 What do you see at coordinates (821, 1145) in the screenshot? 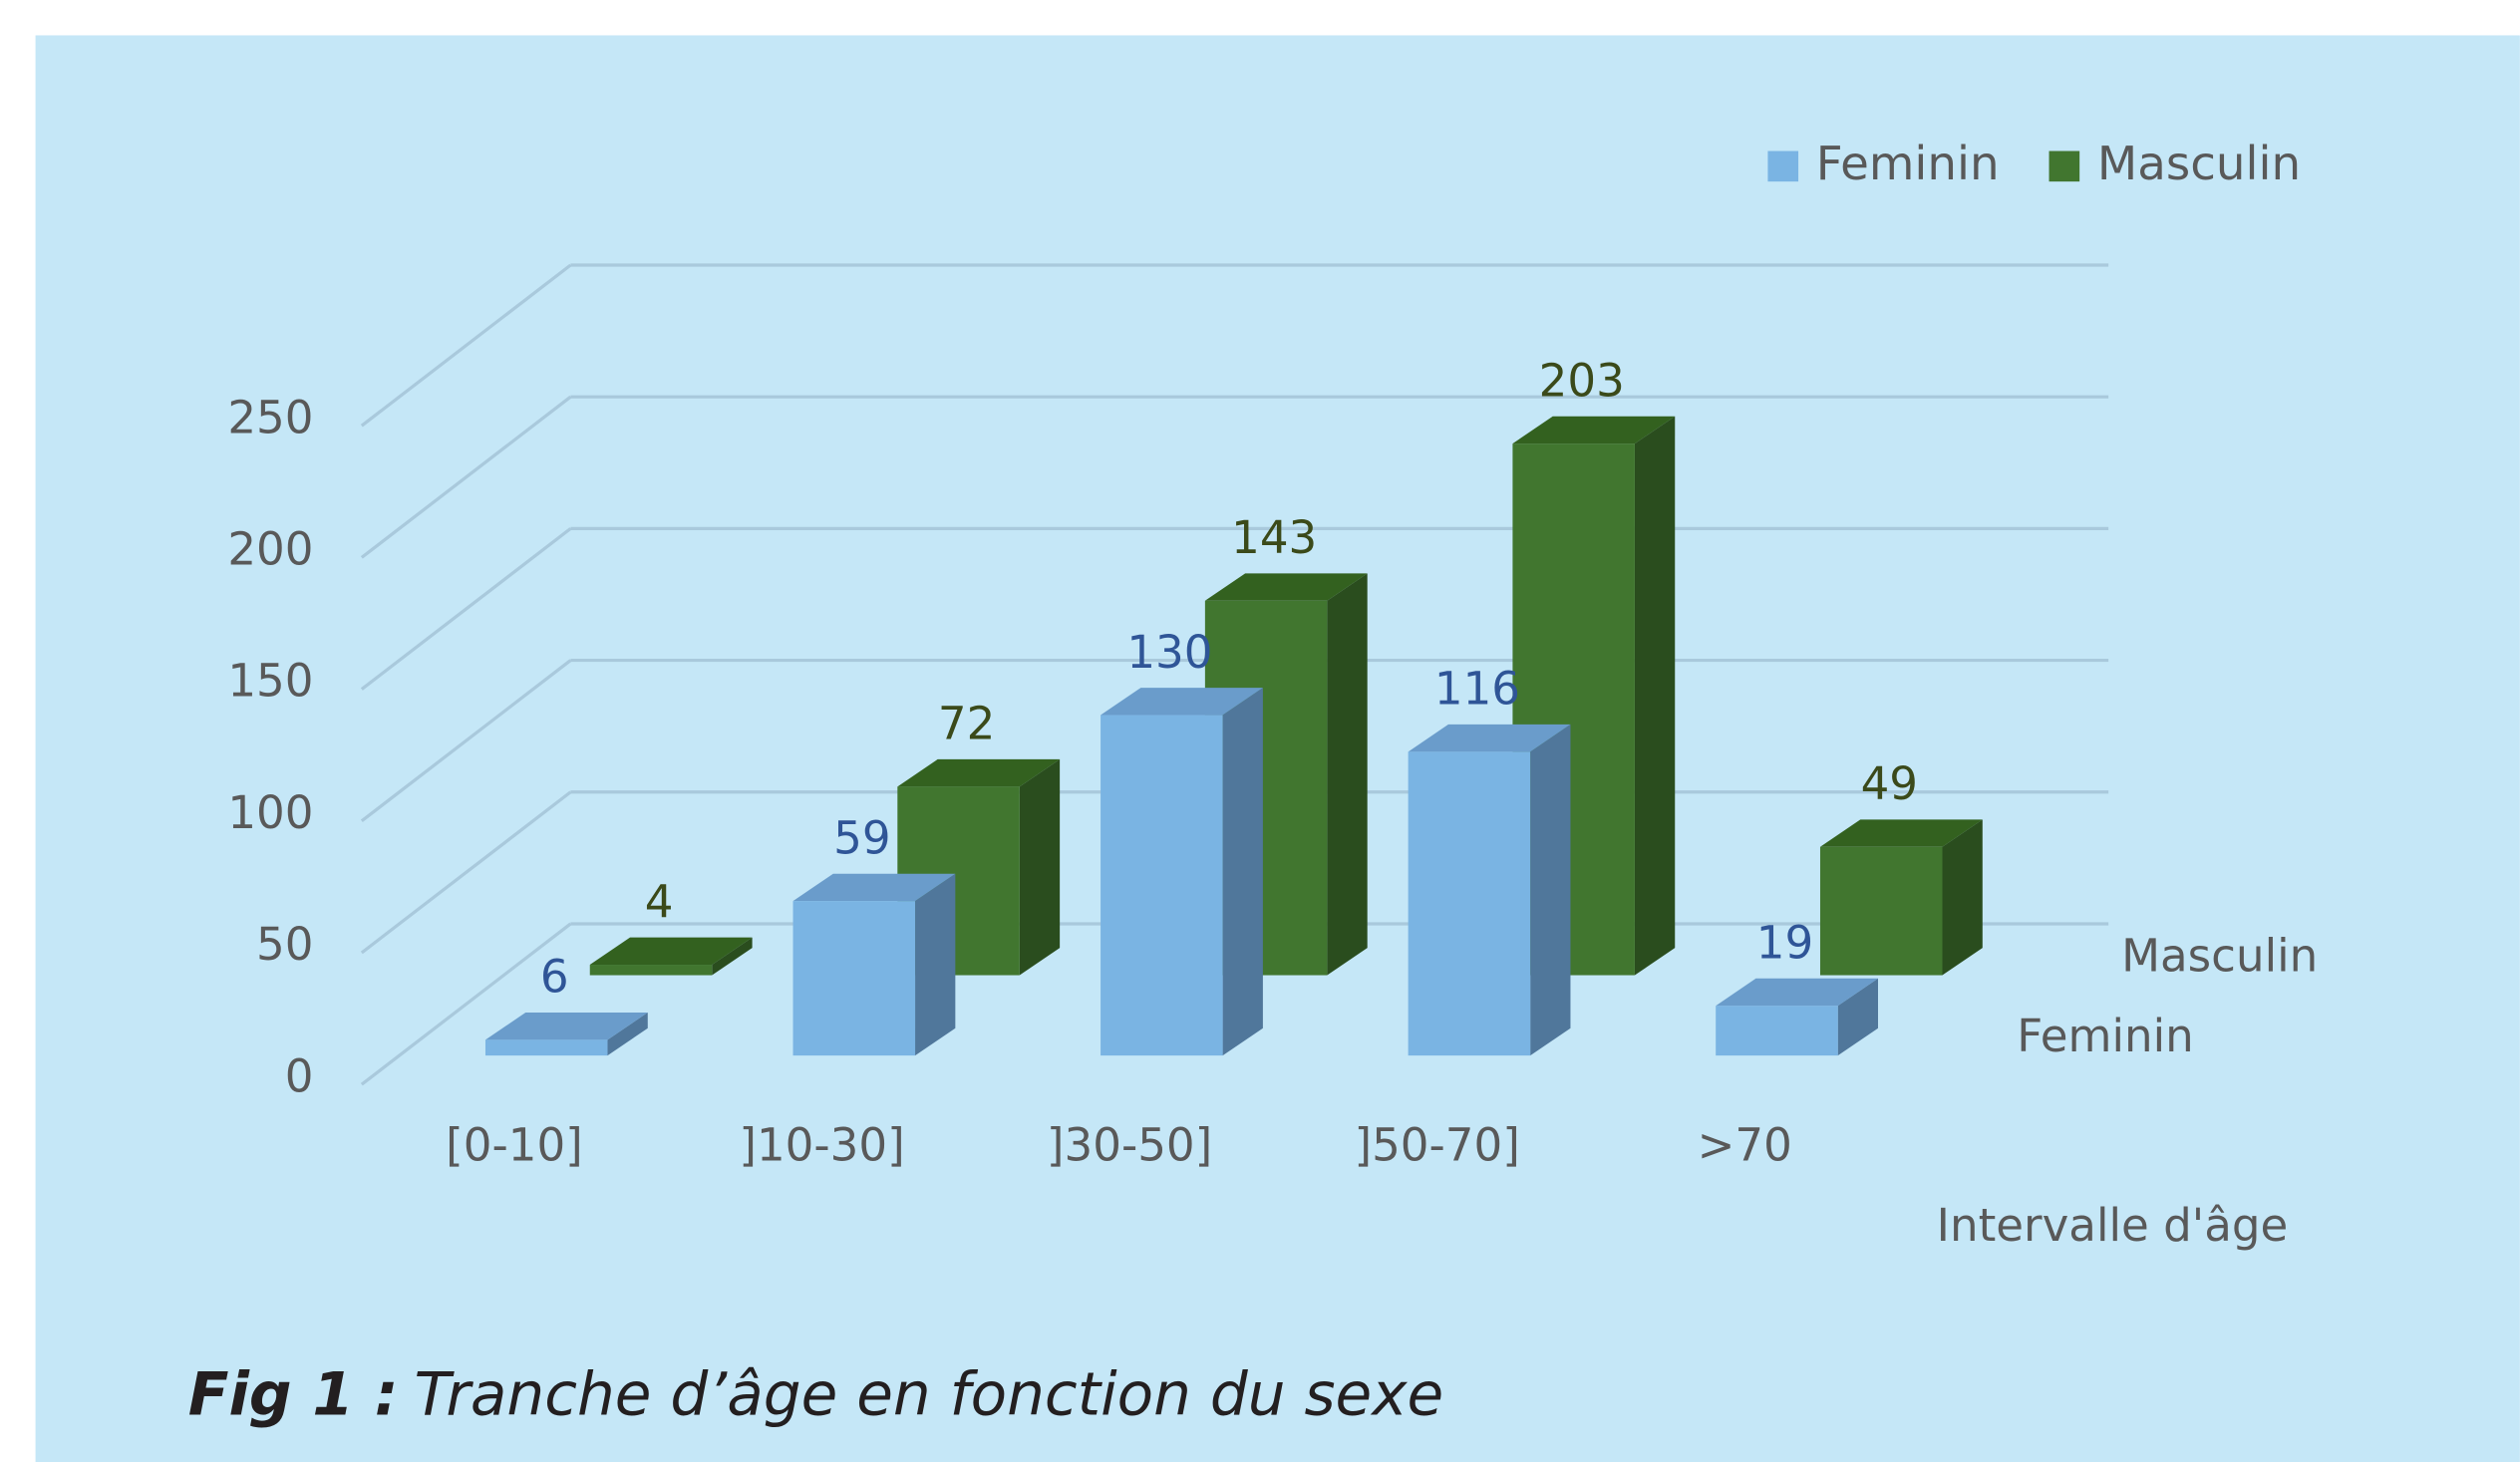
I see `x-tick-label: ]10-30]` at bounding box center [821, 1145].